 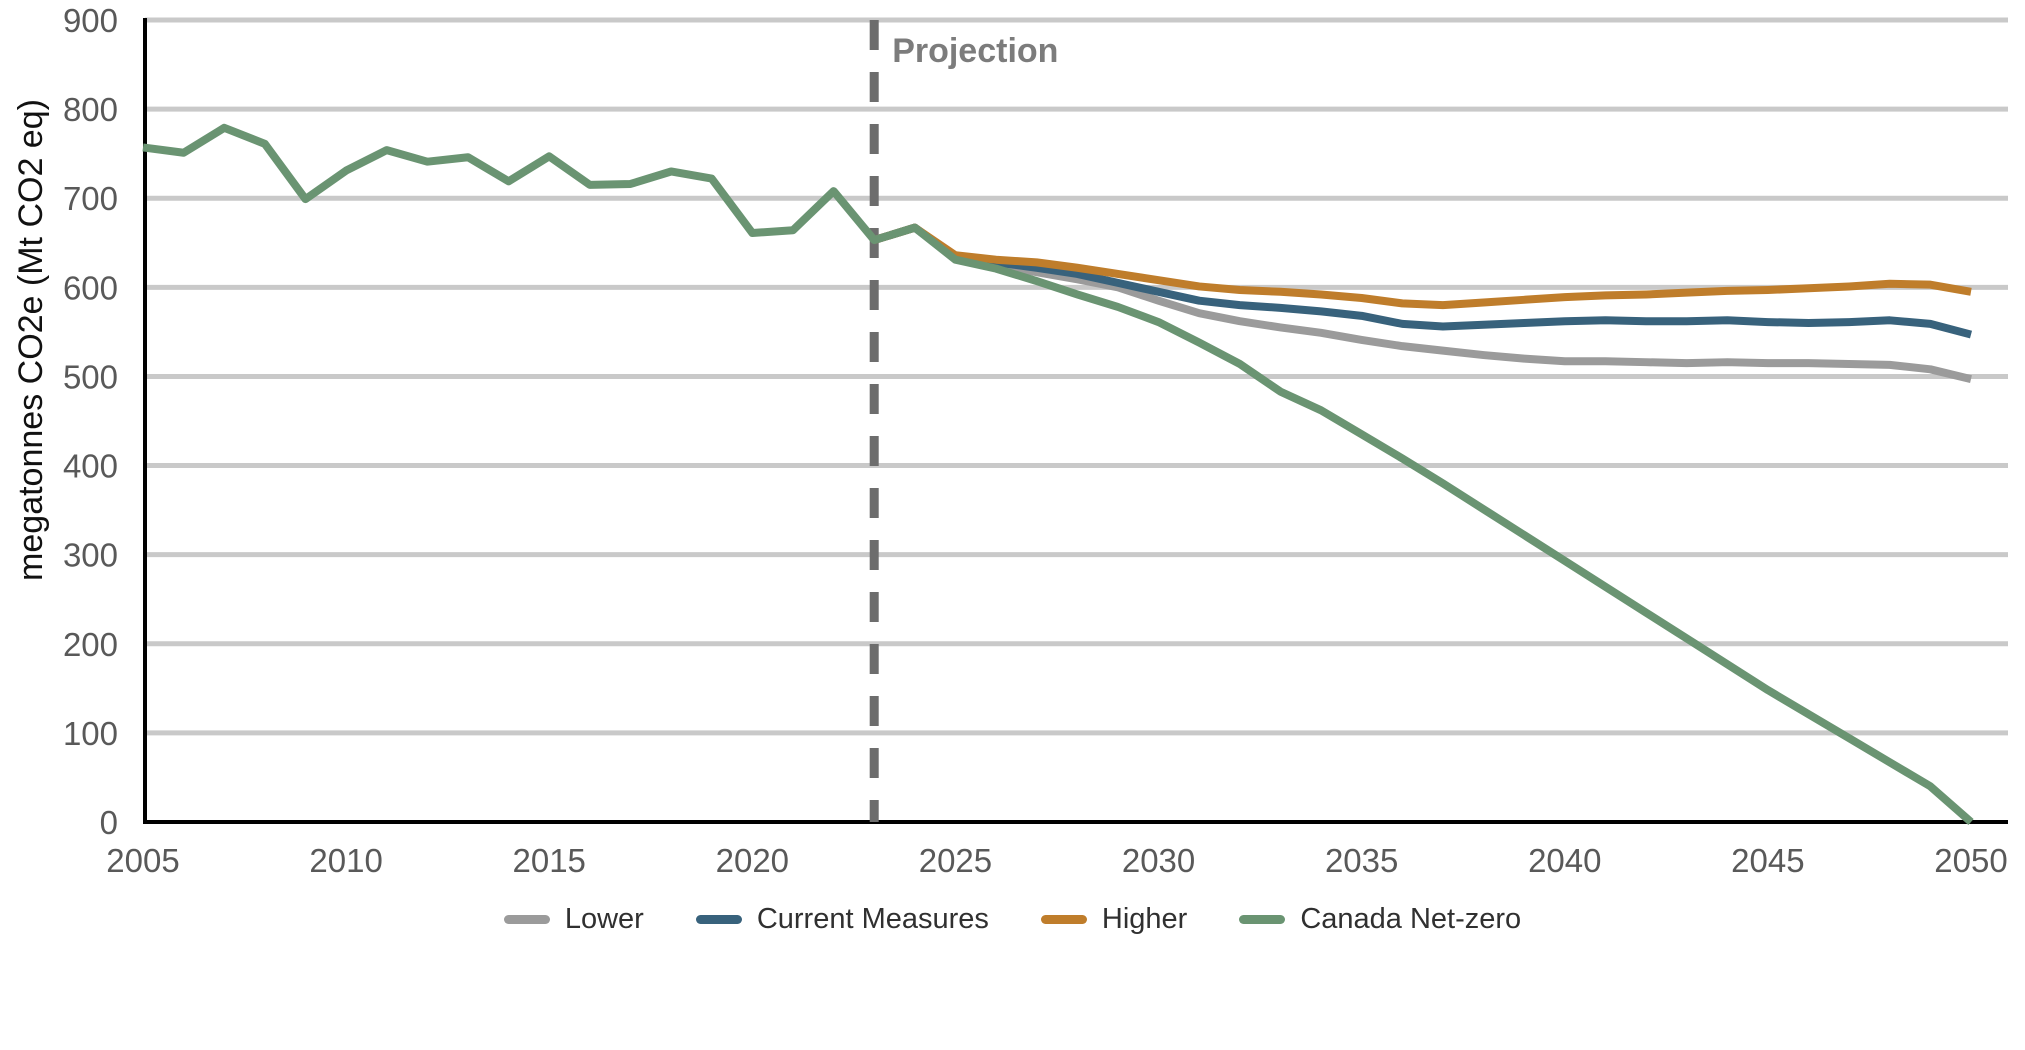 I want to click on legend-label: Canada Net-zero, so click(x=1411, y=919).